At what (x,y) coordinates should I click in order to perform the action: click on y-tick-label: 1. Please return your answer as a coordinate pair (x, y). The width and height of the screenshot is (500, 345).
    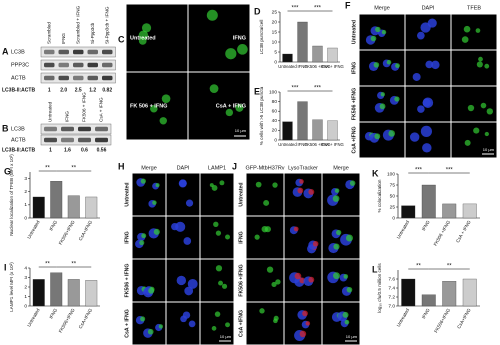
    Looking at the image, I should click on (25, 205).